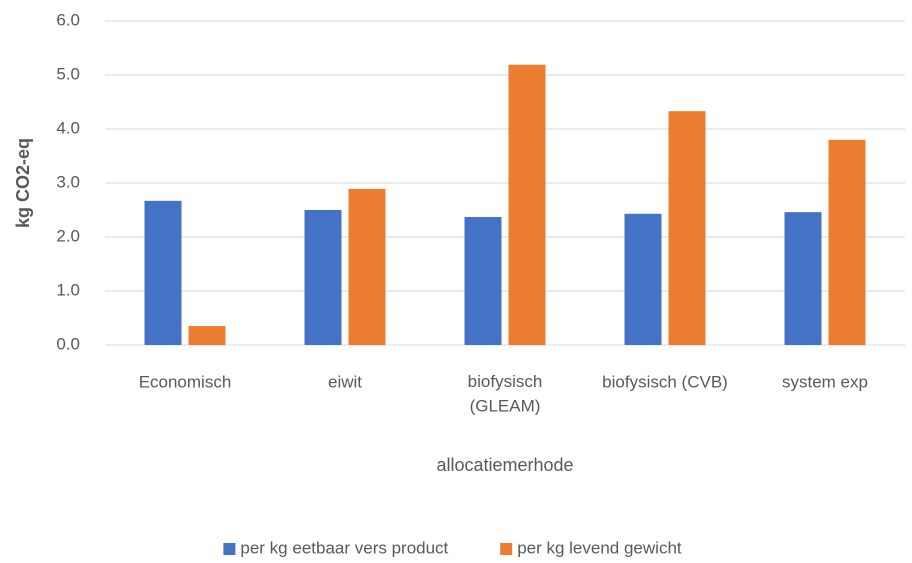 Image resolution: width=912 pixels, height=563 pixels. Describe the element at coordinates (599, 547) in the screenshot. I see `legend-label: per kg levend gewicht` at that location.